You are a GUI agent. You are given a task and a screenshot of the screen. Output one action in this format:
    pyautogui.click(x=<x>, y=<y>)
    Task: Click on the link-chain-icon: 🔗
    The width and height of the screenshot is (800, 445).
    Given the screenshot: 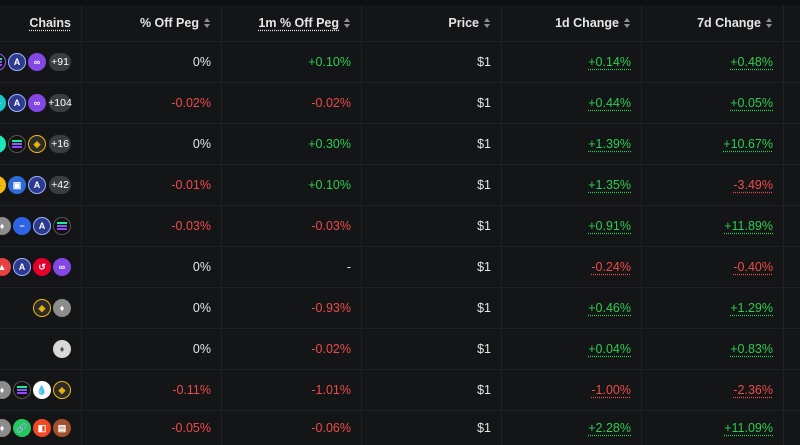 What is the action you would take?
    pyautogui.click(x=22, y=428)
    